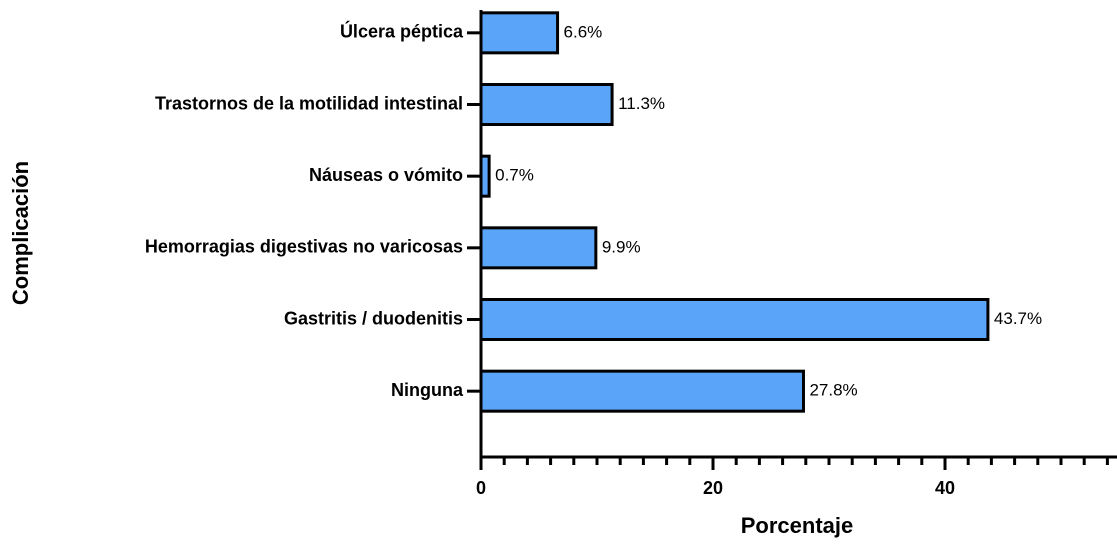  I want to click on y-tick-label: Hemorragias digestivas no varicosas, so click(304, 247).